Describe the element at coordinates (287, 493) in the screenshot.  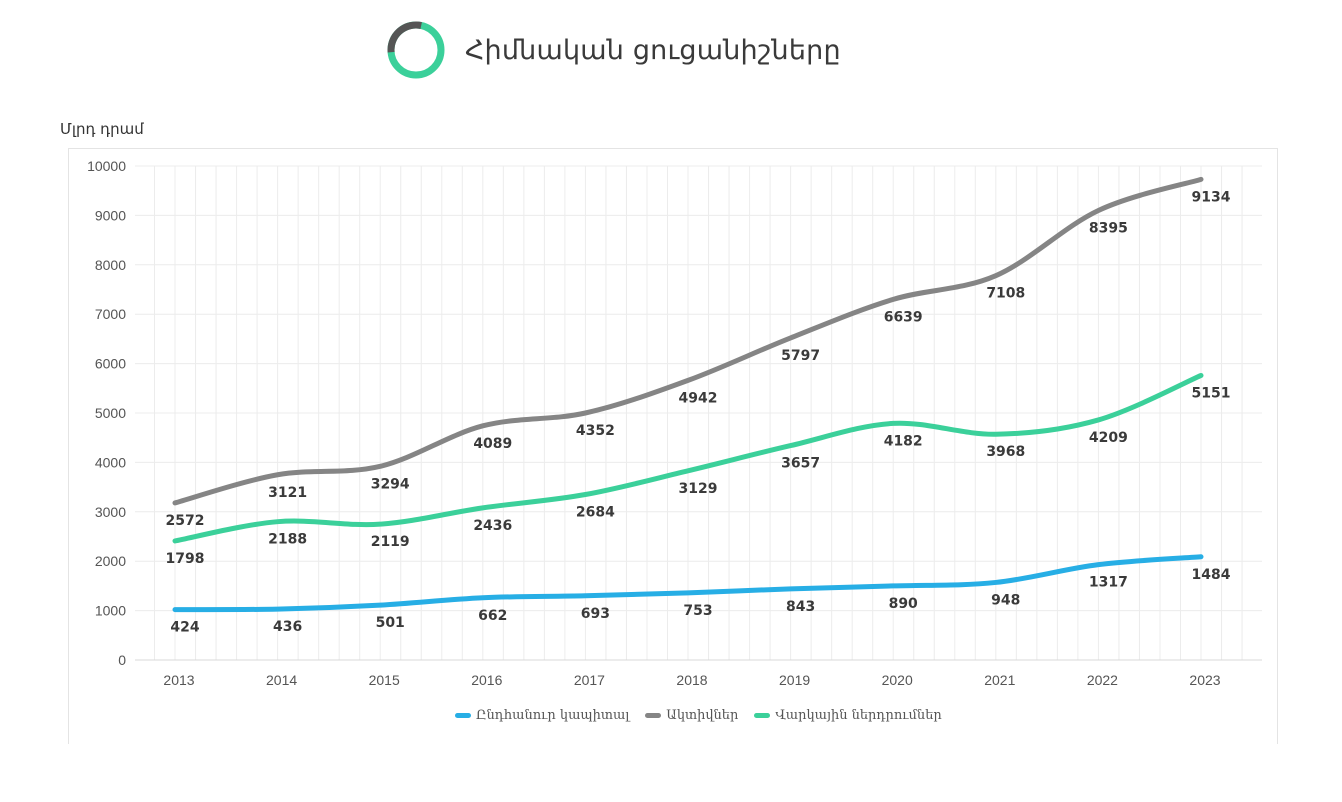
I see `data-label: 3121` at that location.